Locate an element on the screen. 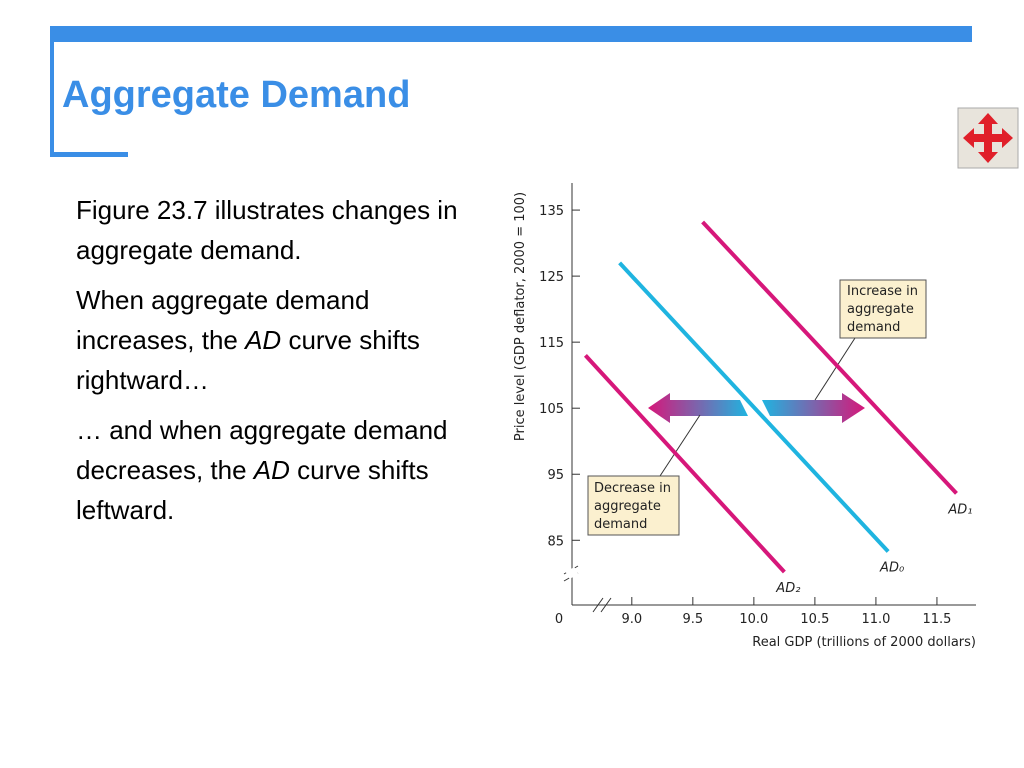 The width and height of the screenshot is (1024, 768). x-axis-label: Real GDP (trillions of 2000 dollars) is located at coordinates (864, 642).